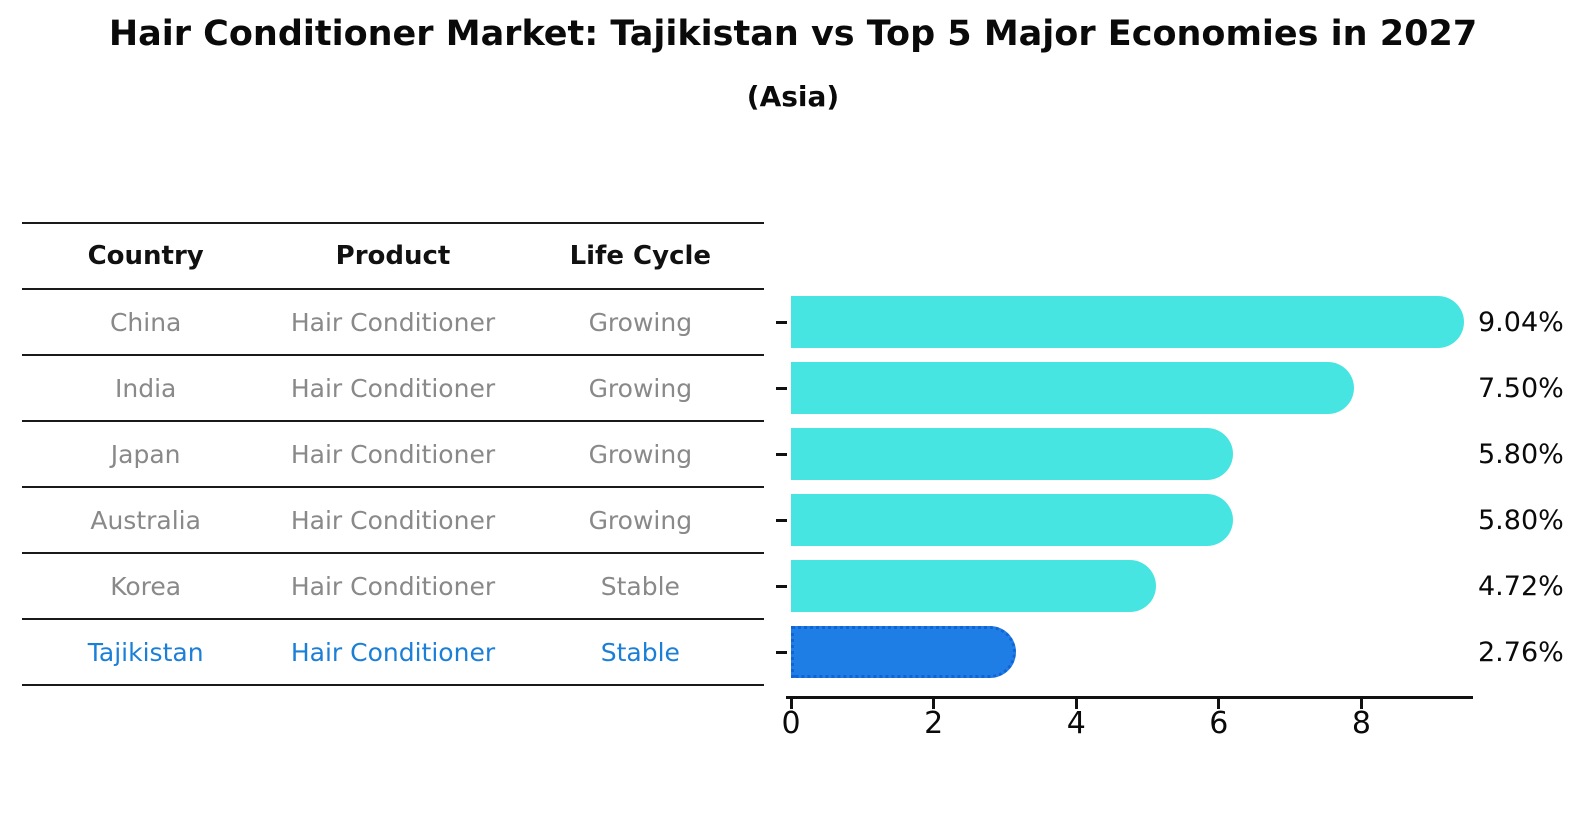  I want to click on column-header-product: Product, so click(393, 256).